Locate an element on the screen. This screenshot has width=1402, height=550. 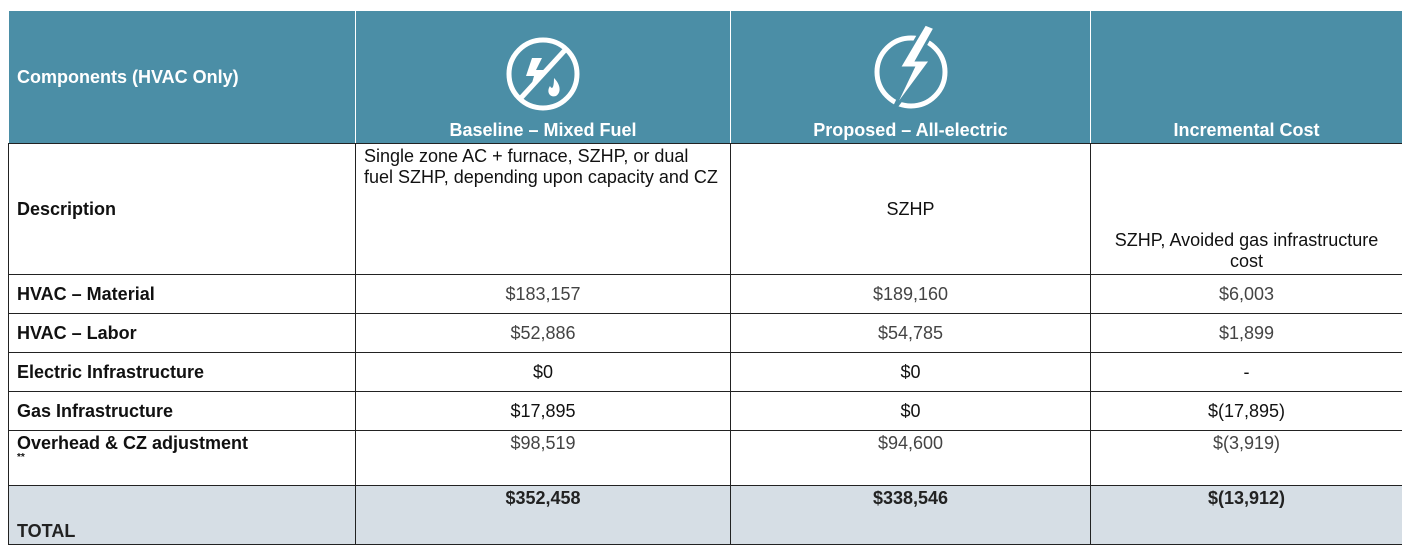
row-label: Description is located at coordinates (182, 209).